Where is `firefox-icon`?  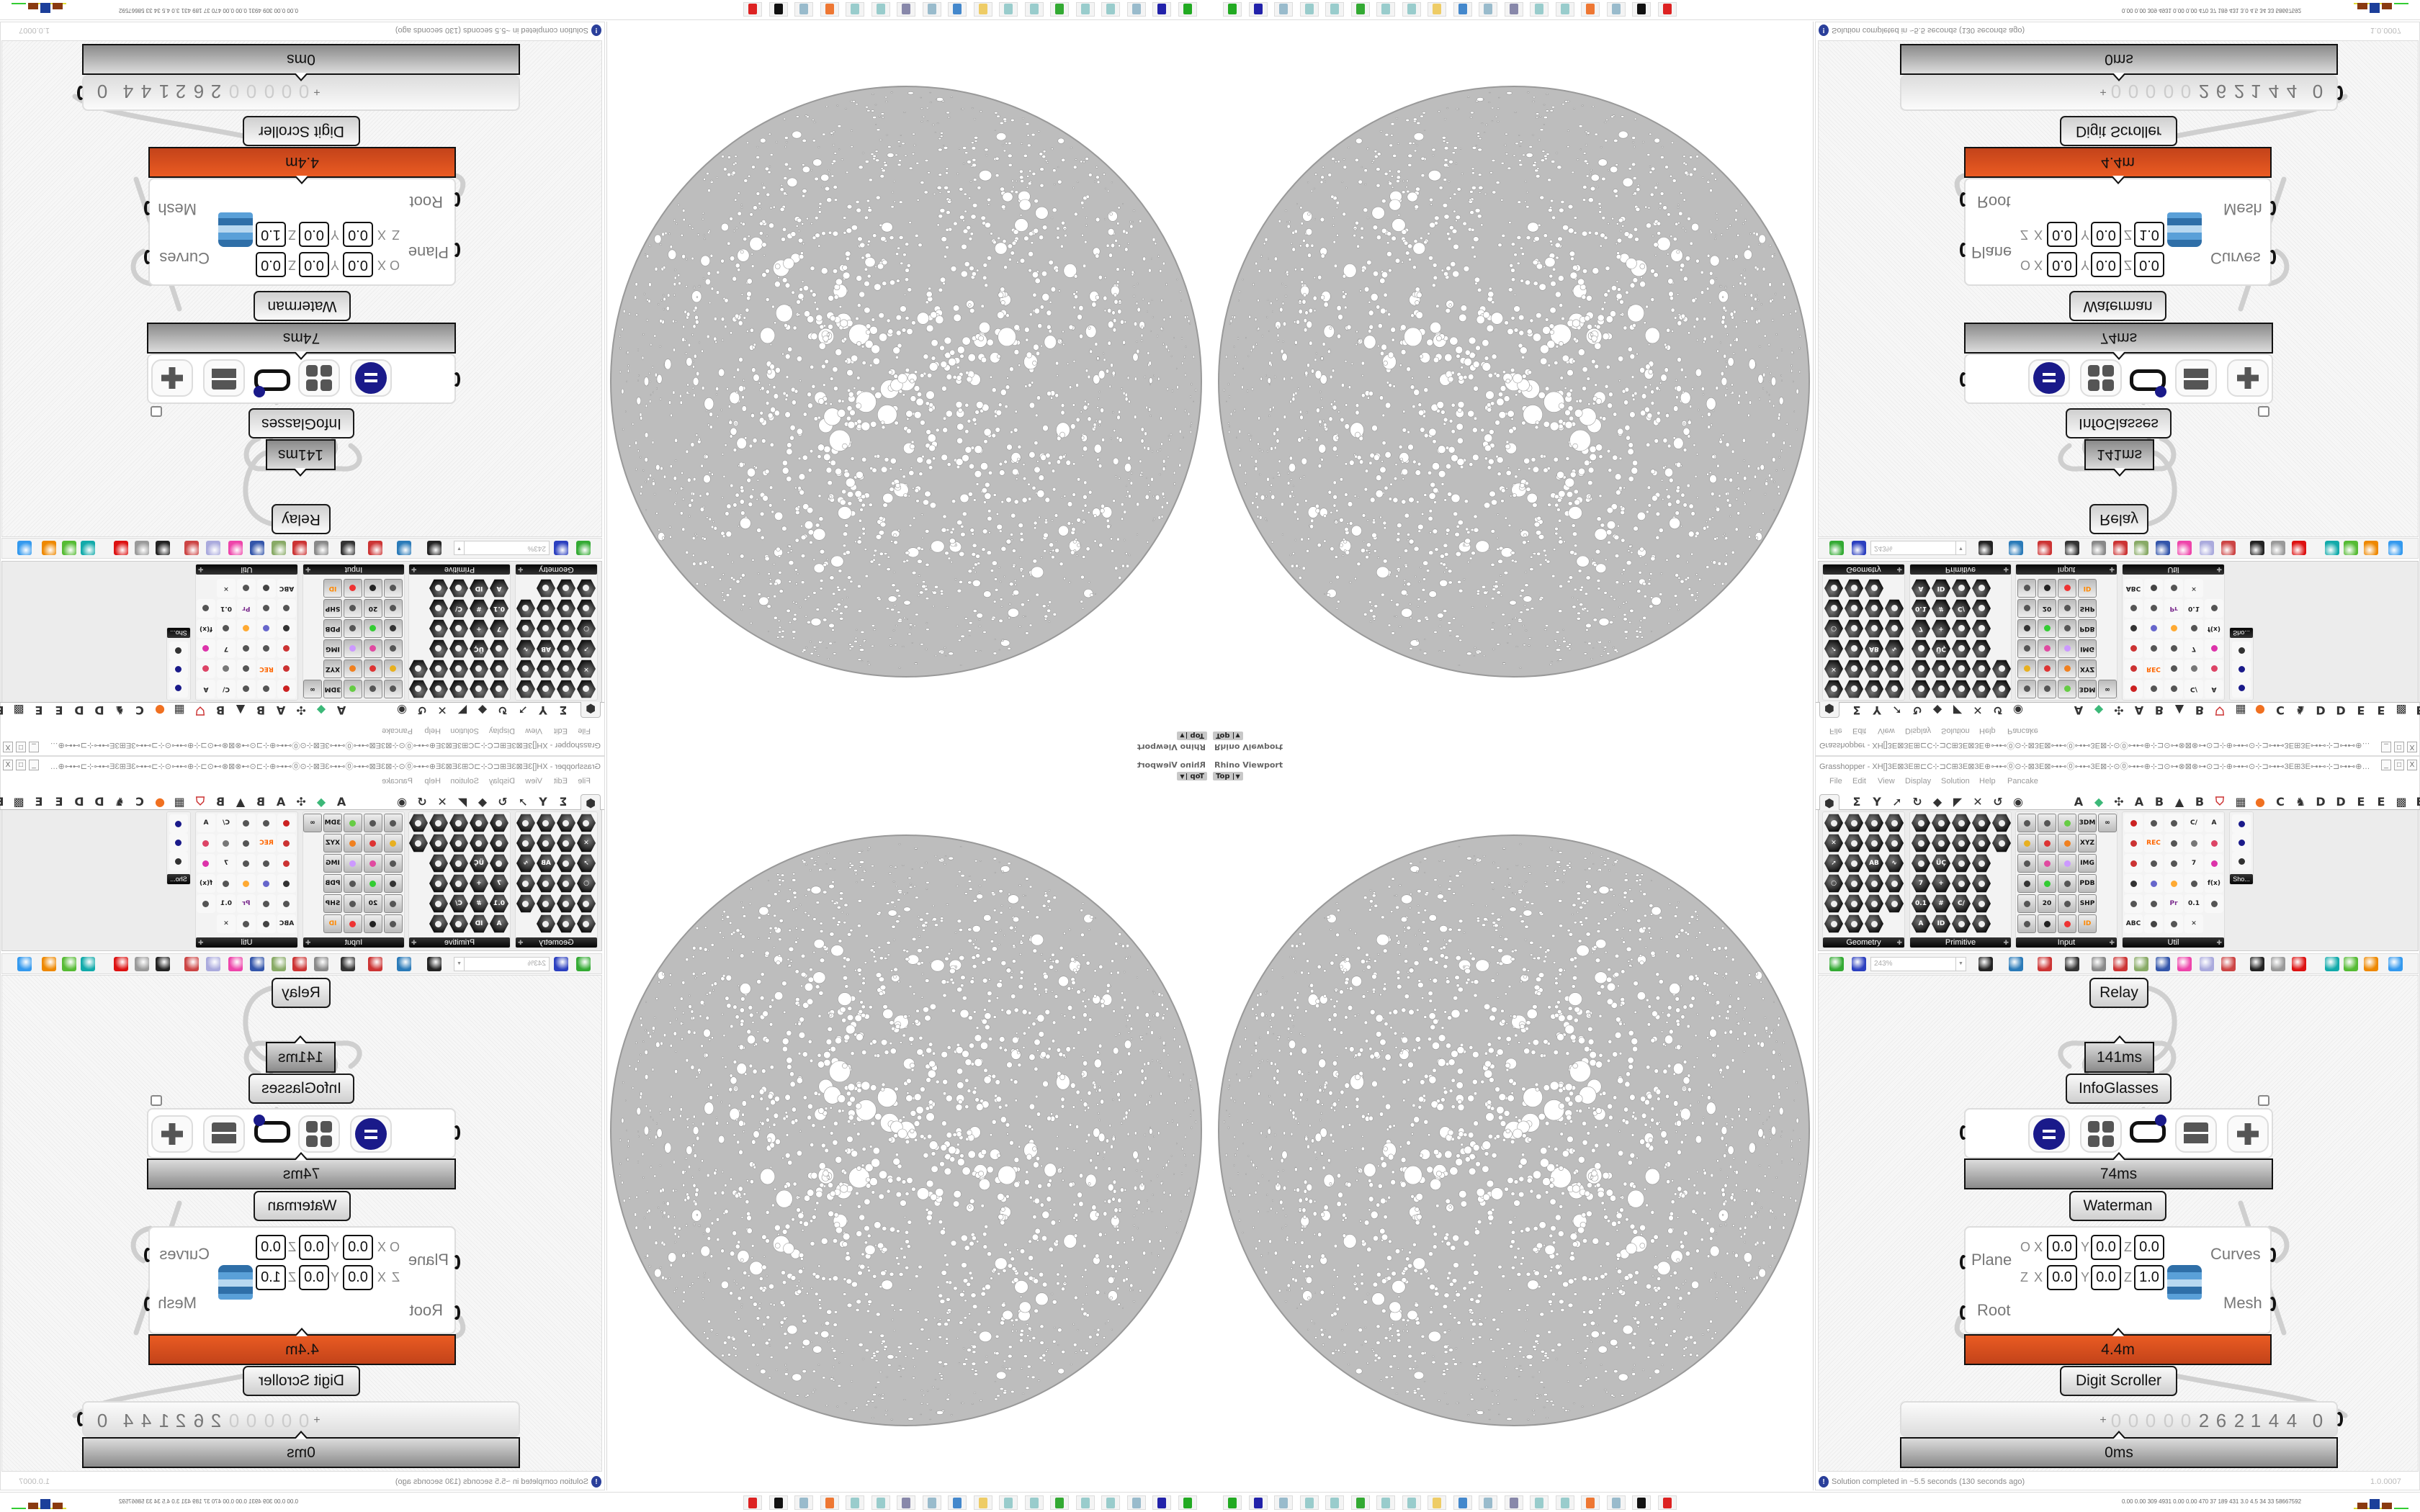
firefox-icon is located at coordinates (1591, 1502).